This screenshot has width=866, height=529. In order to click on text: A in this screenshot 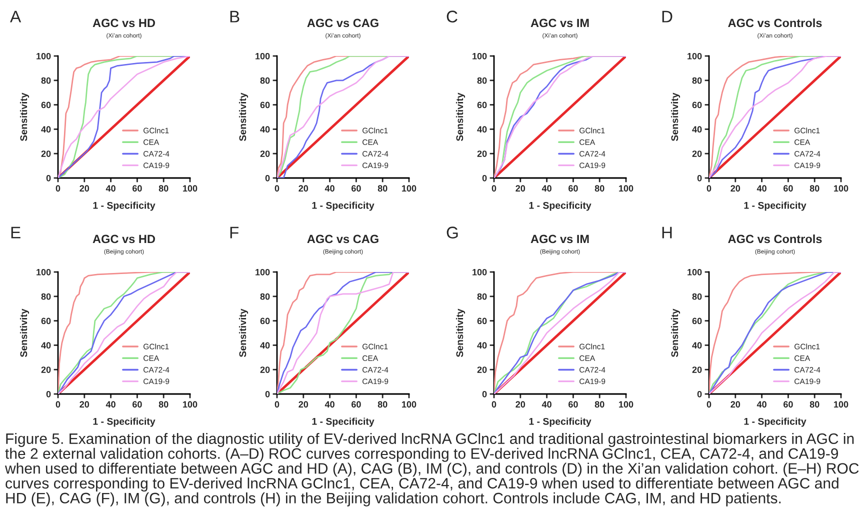, I will do `click(16, 16)`.